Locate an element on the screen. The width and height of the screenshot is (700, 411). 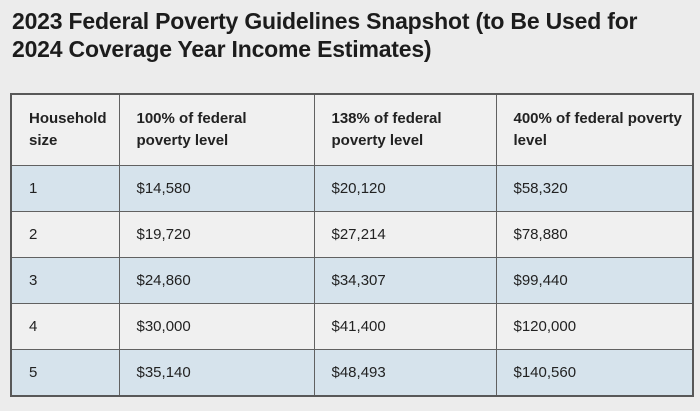
cell-138-percent-value: $20,120 is located at coordinates (405, 188).